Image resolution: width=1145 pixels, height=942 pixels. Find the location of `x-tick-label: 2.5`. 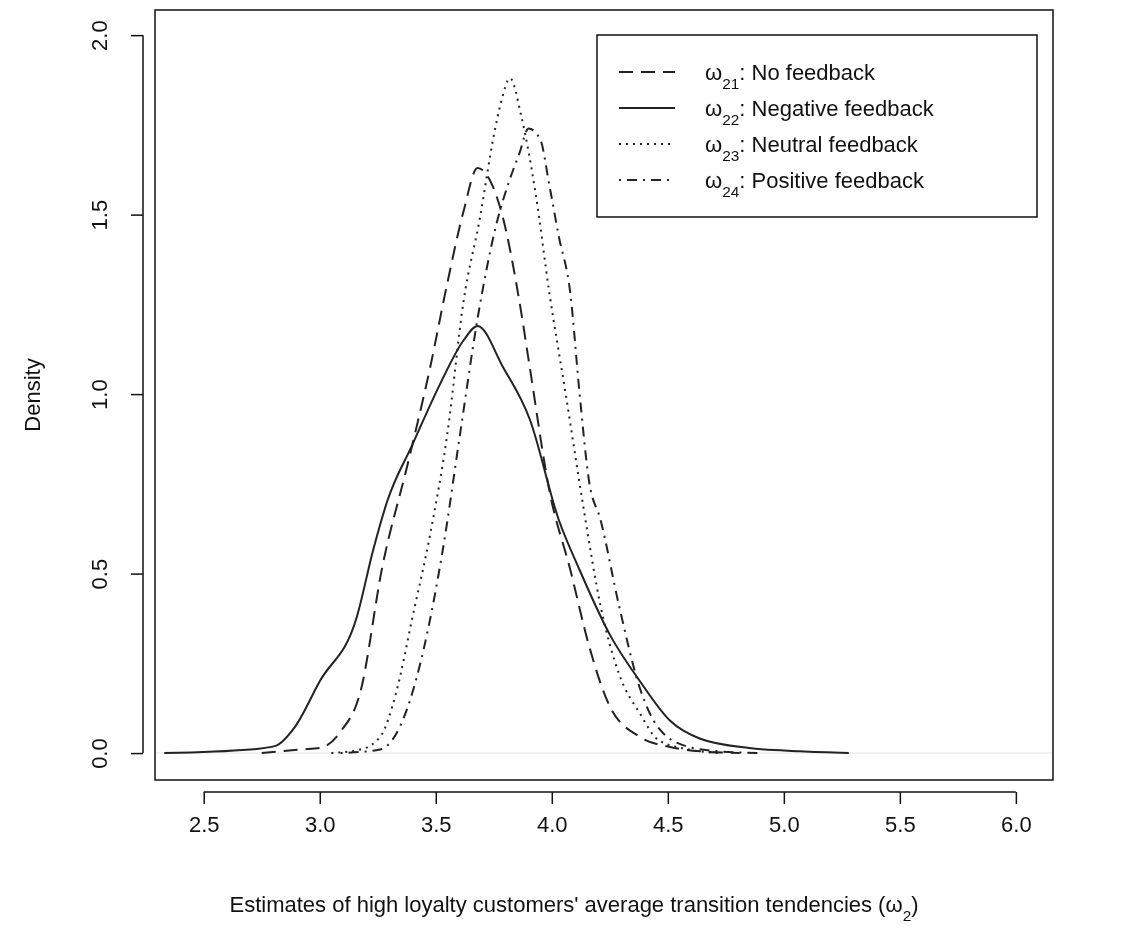

x-tick-label: 2.5 is located at coordinates (204, 824).